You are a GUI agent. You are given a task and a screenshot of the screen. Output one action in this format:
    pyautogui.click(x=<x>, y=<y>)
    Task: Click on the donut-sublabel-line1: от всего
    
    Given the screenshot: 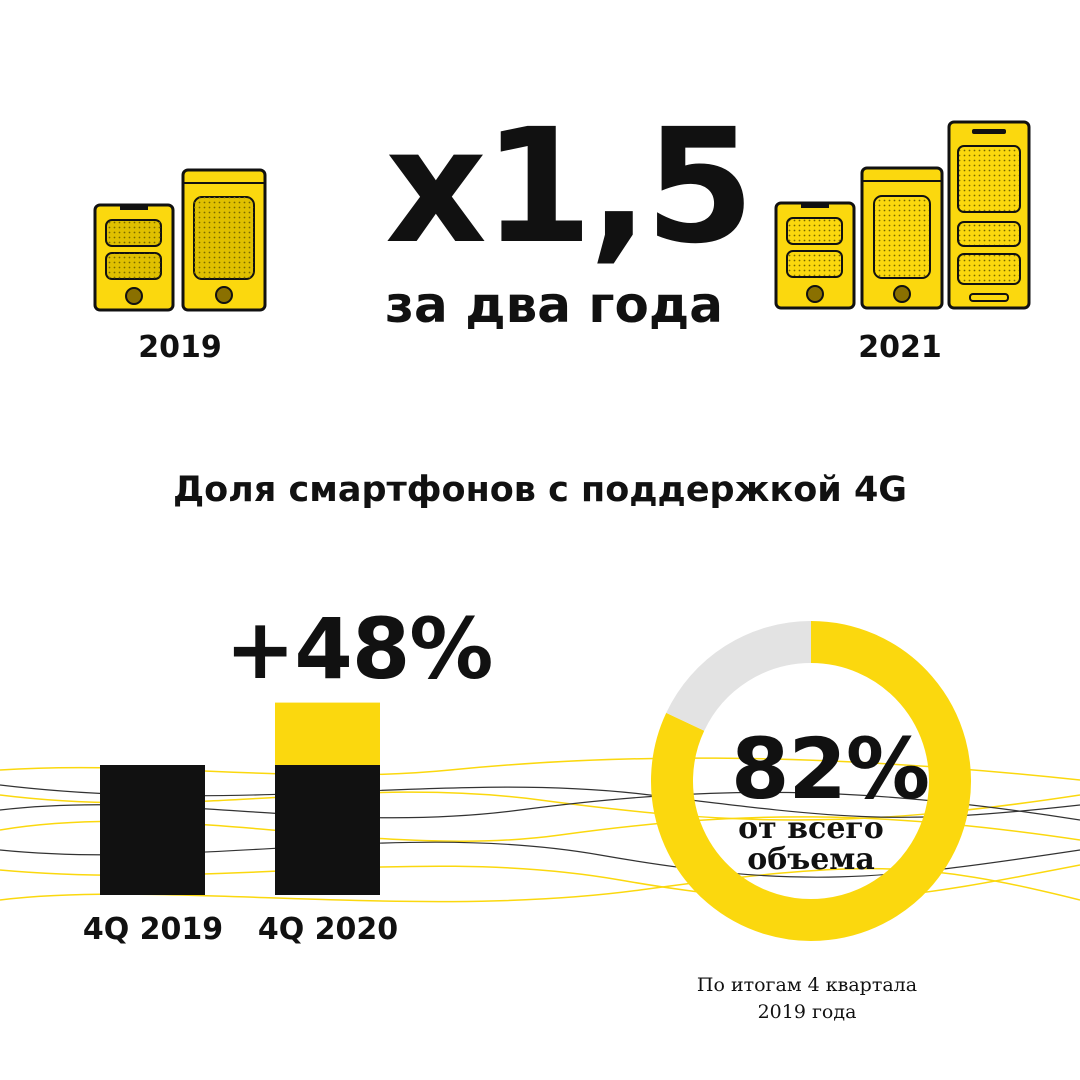 What is the action you would take?
    pyautogui.click(x=811, y=828)
    